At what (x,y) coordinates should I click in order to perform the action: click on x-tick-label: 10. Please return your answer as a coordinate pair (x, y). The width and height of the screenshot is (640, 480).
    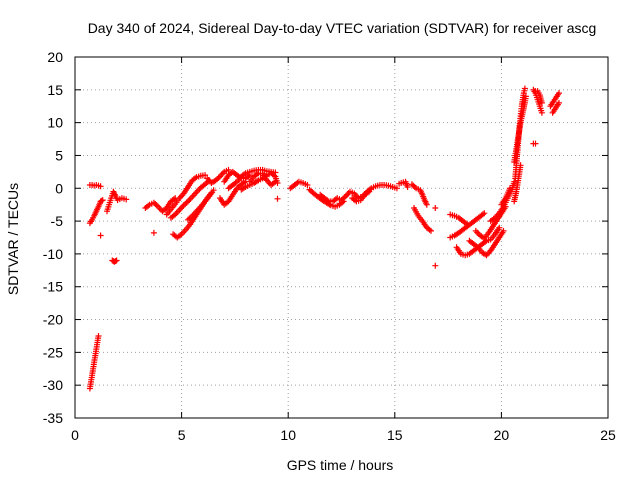
    Looking at the image, I should click on (288, 435).